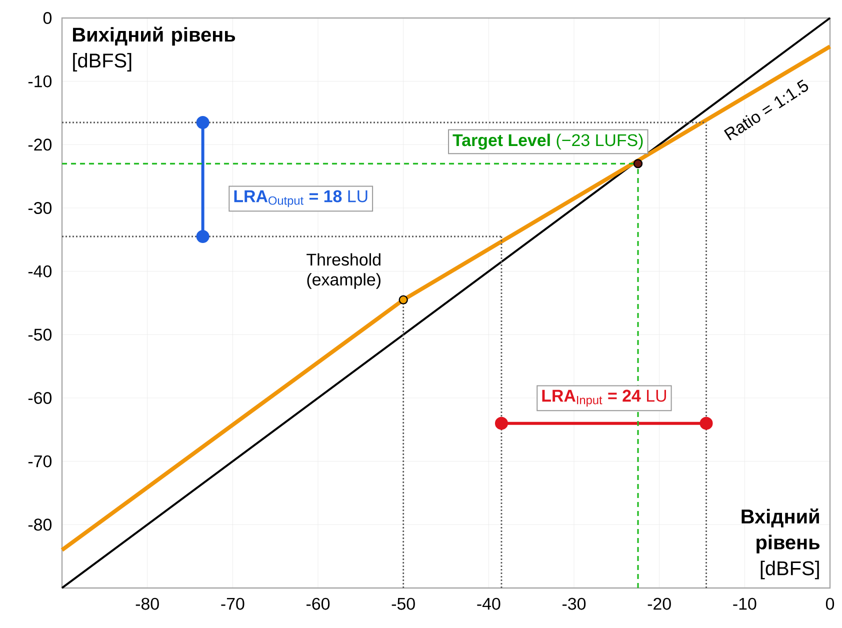 Image resolution: width=842 pixels, height=628 pixels. What do you see at coordinates (744, 604) in the screenshot?
I see `x-tick-label: -10` at bounding box center [744, 604].